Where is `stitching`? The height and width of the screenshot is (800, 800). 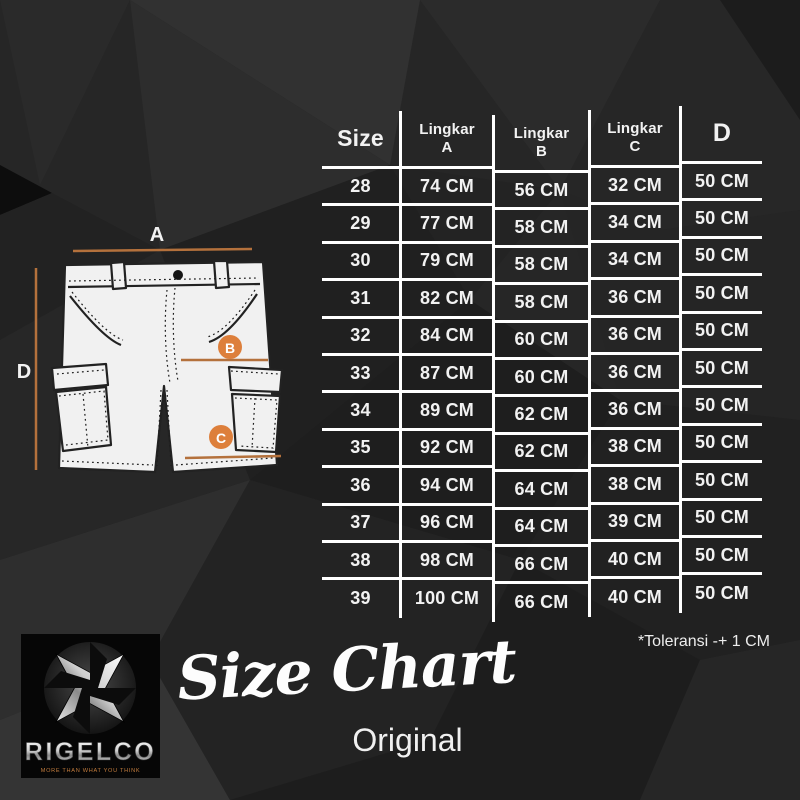
stitching is located at coordinates (168, 372).